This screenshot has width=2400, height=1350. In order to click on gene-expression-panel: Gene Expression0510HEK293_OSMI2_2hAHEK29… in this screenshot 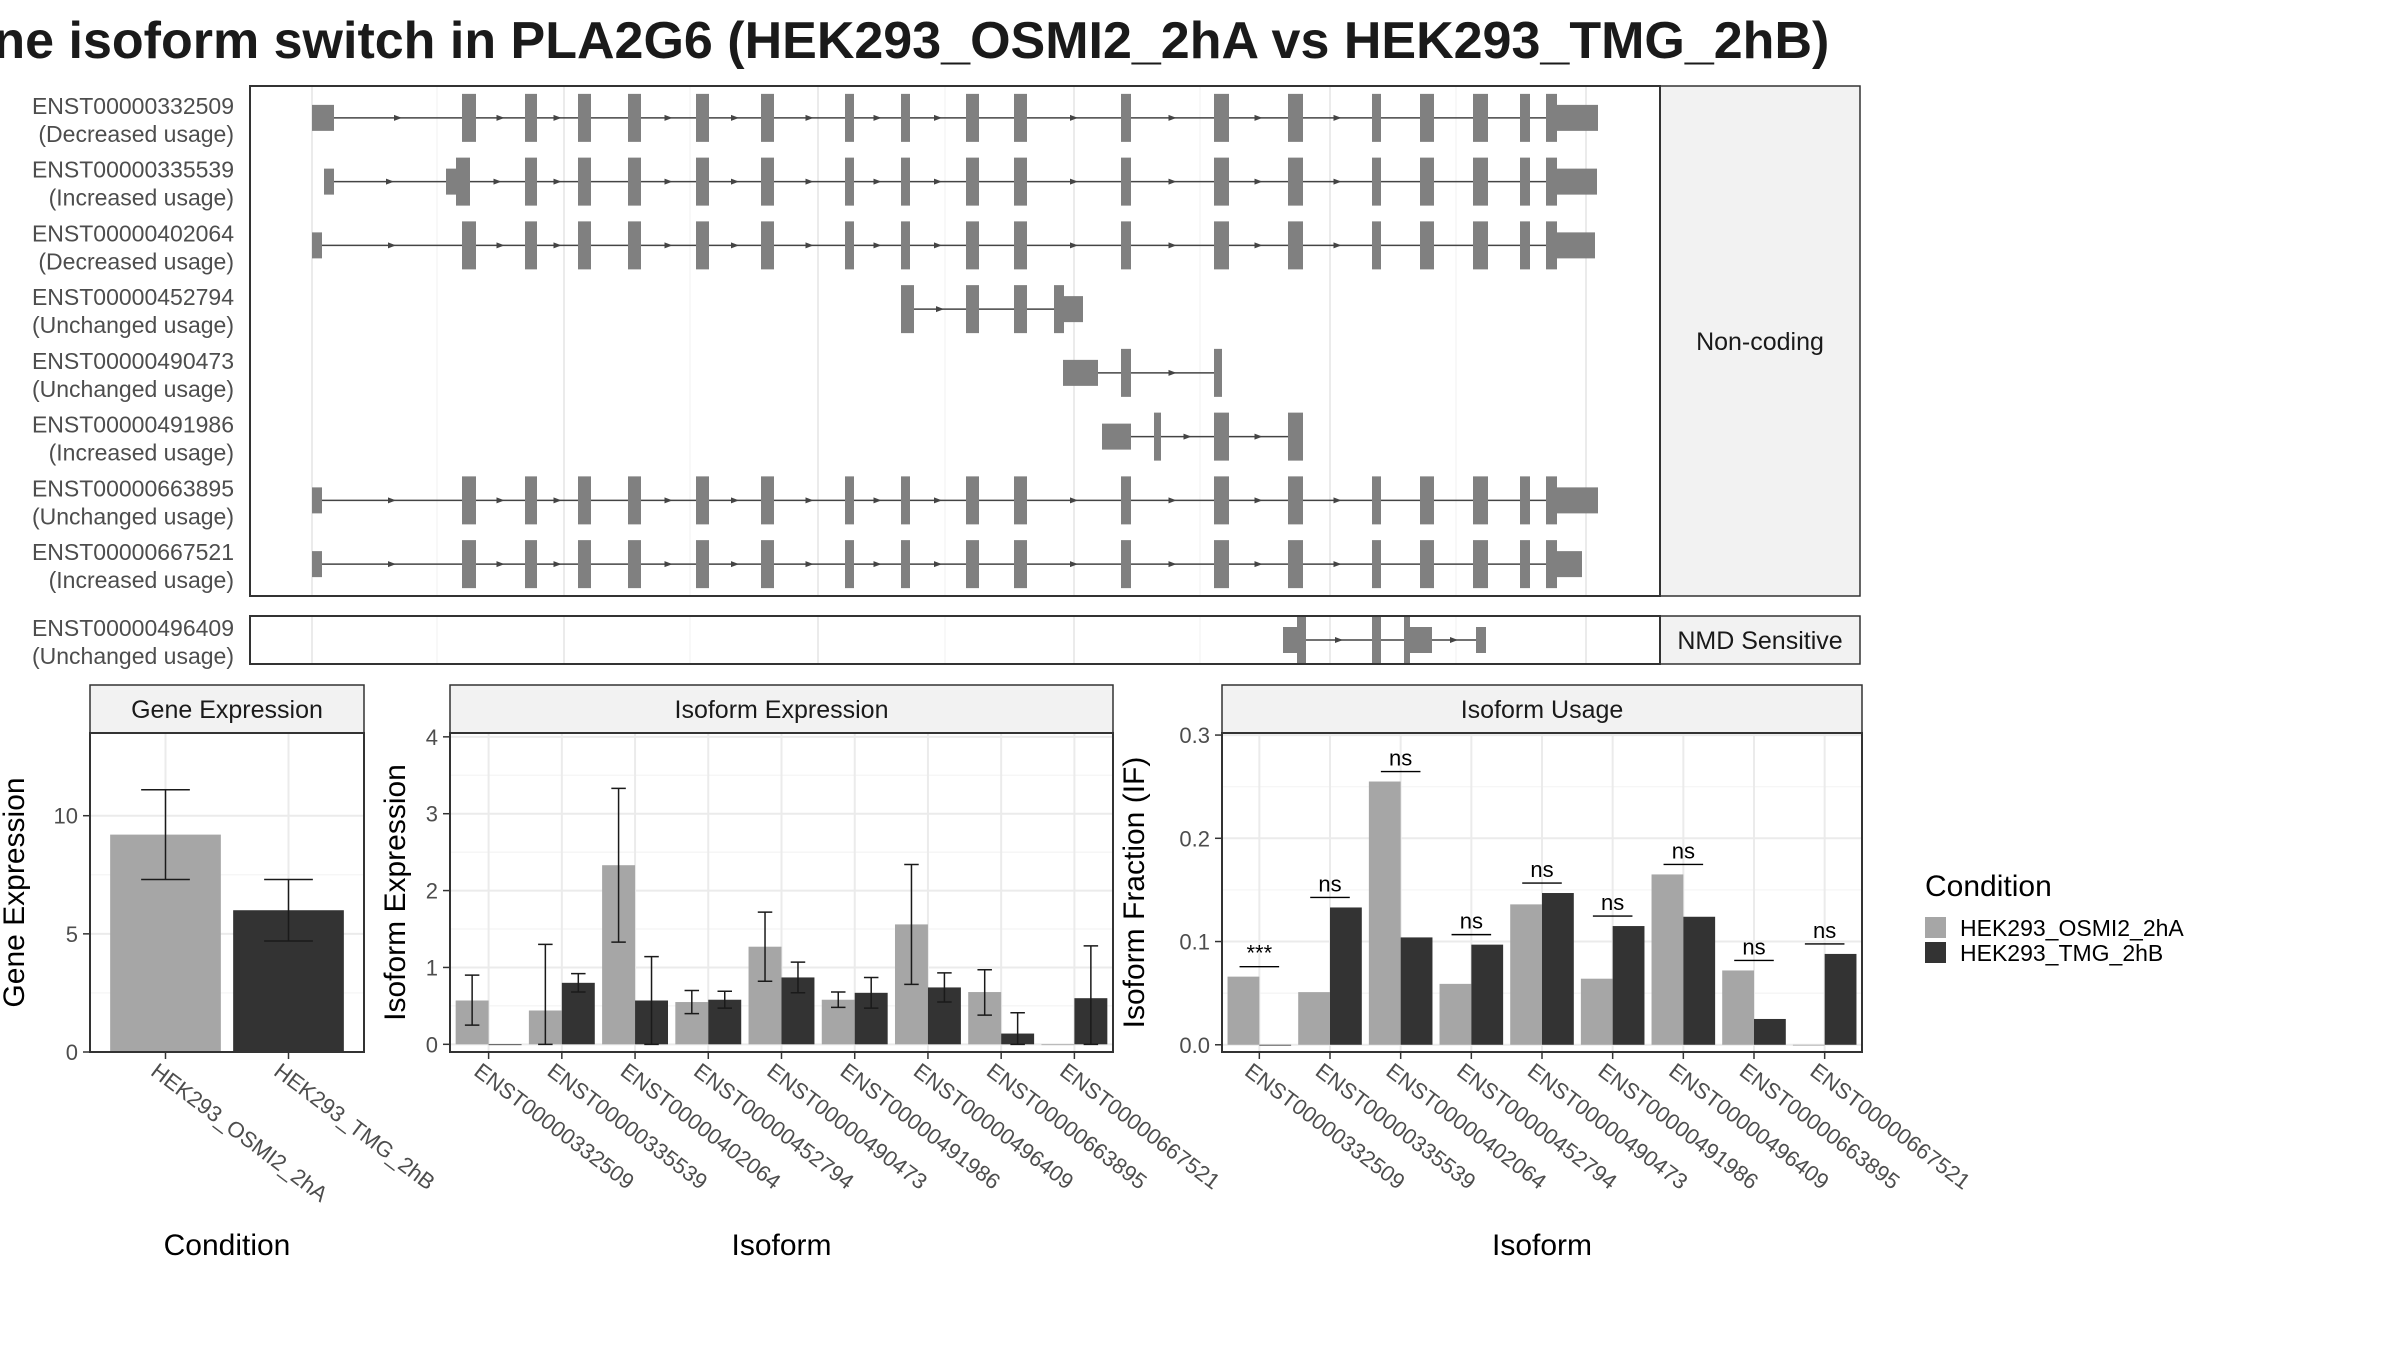, I will do `click(220, 973)`.